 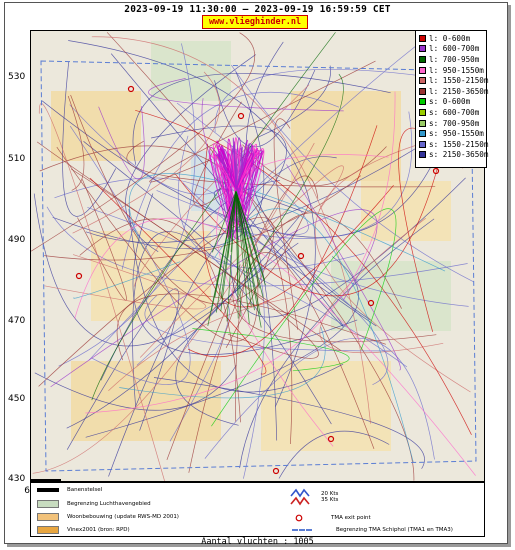 What do you see at coordinates (452, 123) in the screenshot?
I see `legend-item: s: 700-950m` at bounding box center [452, 123].